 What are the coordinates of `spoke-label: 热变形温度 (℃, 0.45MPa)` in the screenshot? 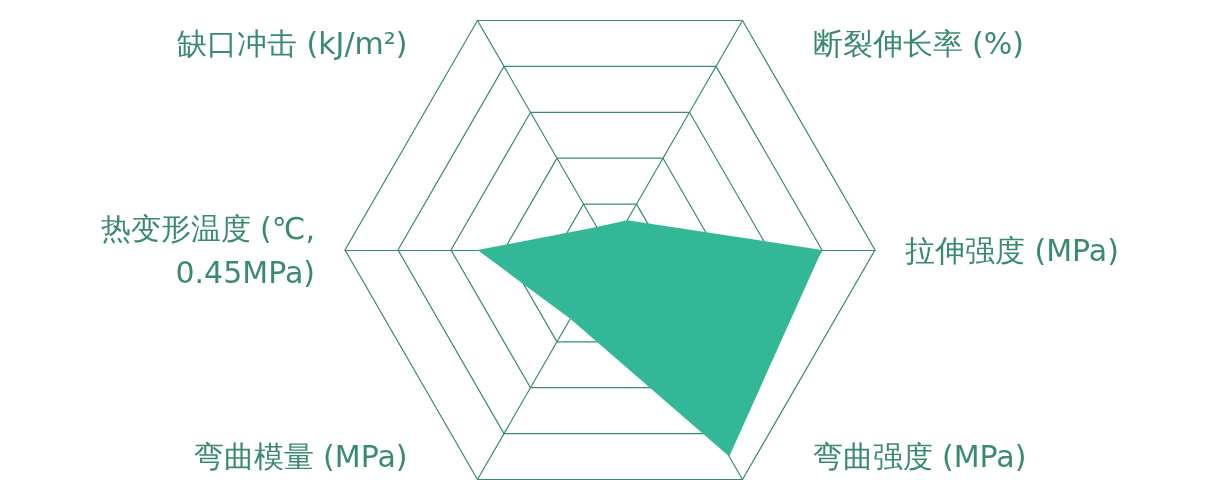 It's located at (207, 250).